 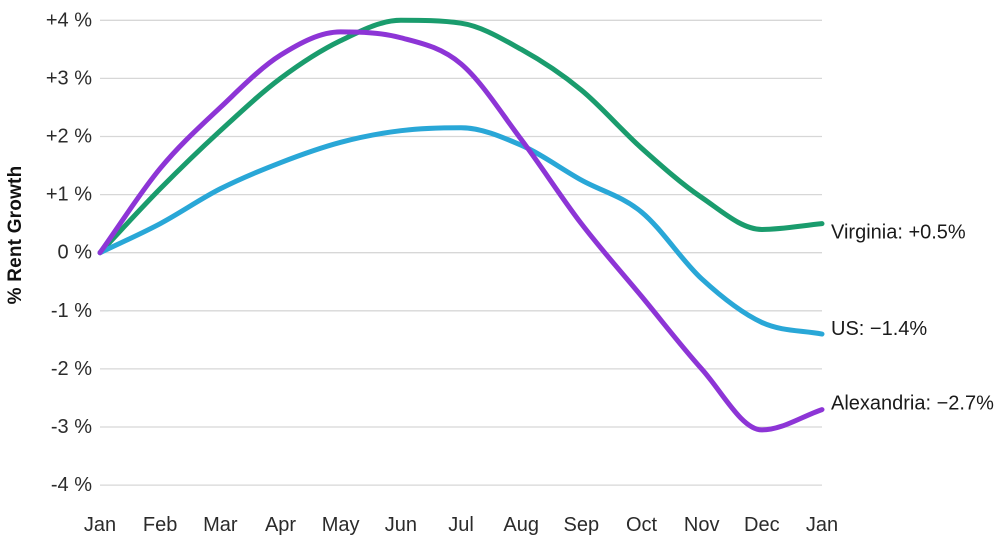 I want to click on x-tick-label: Mar, so click(x=220, y=525).